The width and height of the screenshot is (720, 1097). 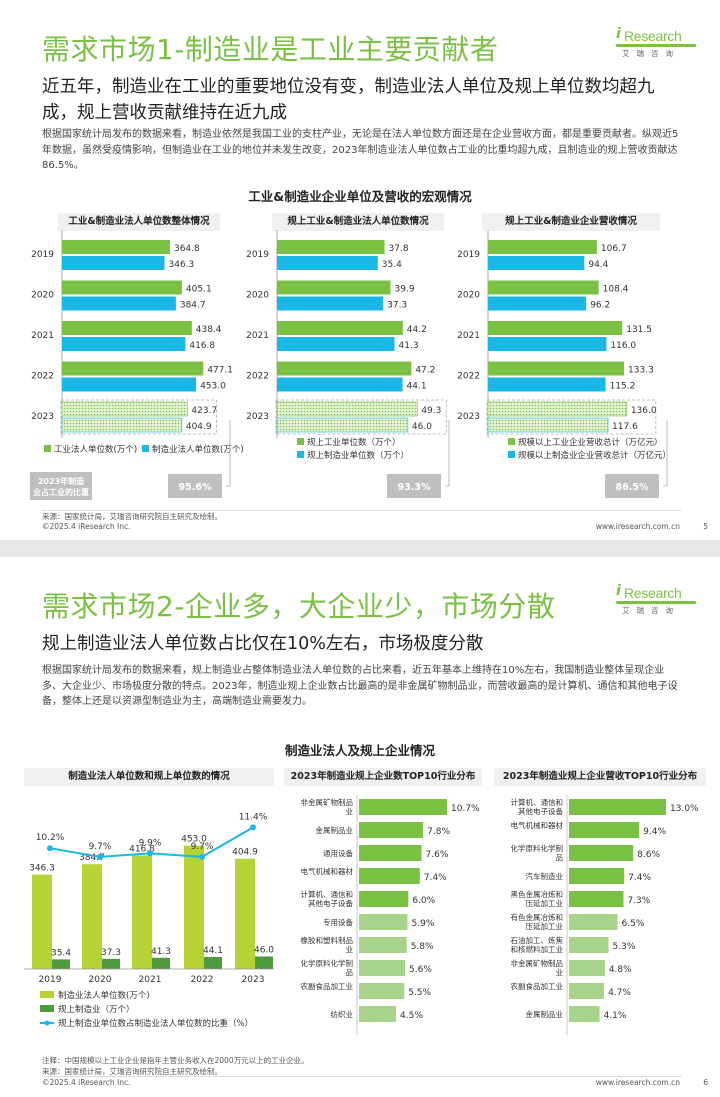 What do you see at coordinates (624, 947) in the screenshot?
I see `top-bar-label: 5.3%` at bounding box center [624, 947].